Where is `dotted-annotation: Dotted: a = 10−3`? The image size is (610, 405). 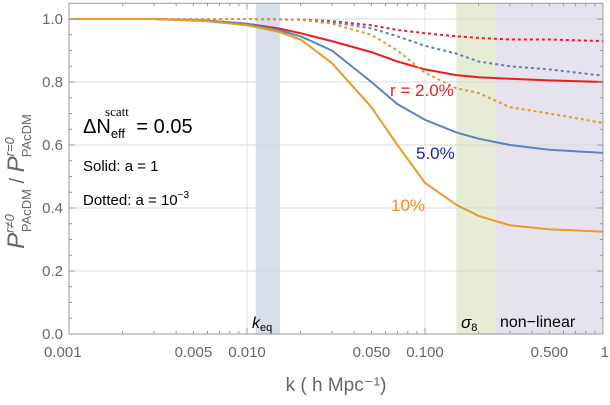
dotted-annotation: Dotted: a = 10−3 is located at coordinates (136, 199).